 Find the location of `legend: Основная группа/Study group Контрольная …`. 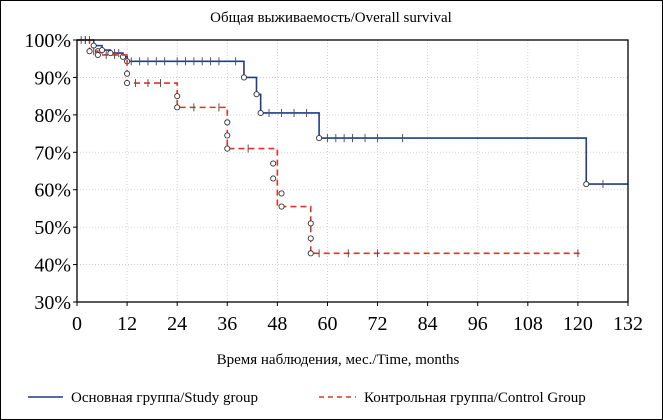

legend: Основная группа/Study group Контрольная … is located at coordinates (307, 398).